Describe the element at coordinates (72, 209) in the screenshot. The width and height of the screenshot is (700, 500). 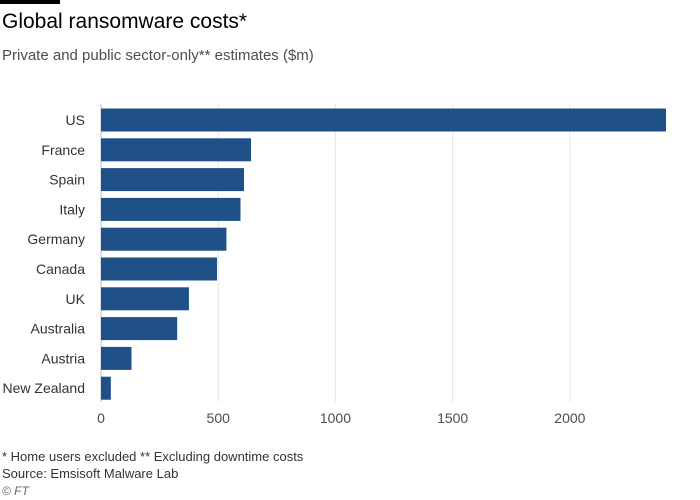
I see `category-label: Italy` at that location.